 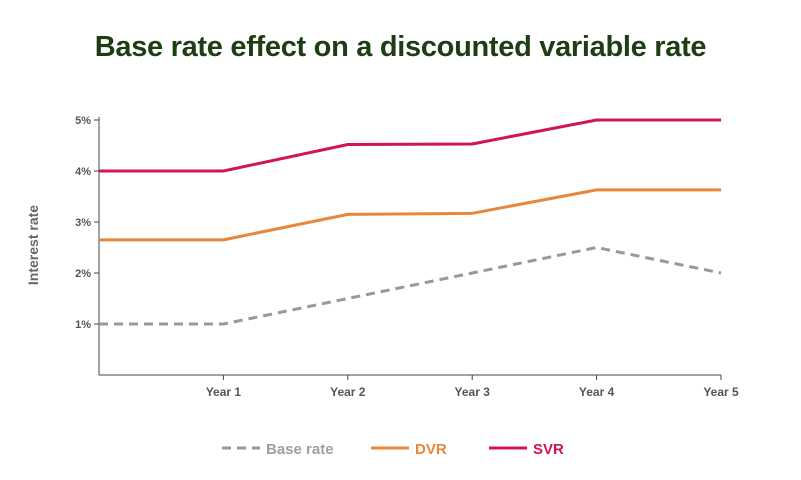 I want to click on x-tick-label: Year 2, so click(x=348, y=392).